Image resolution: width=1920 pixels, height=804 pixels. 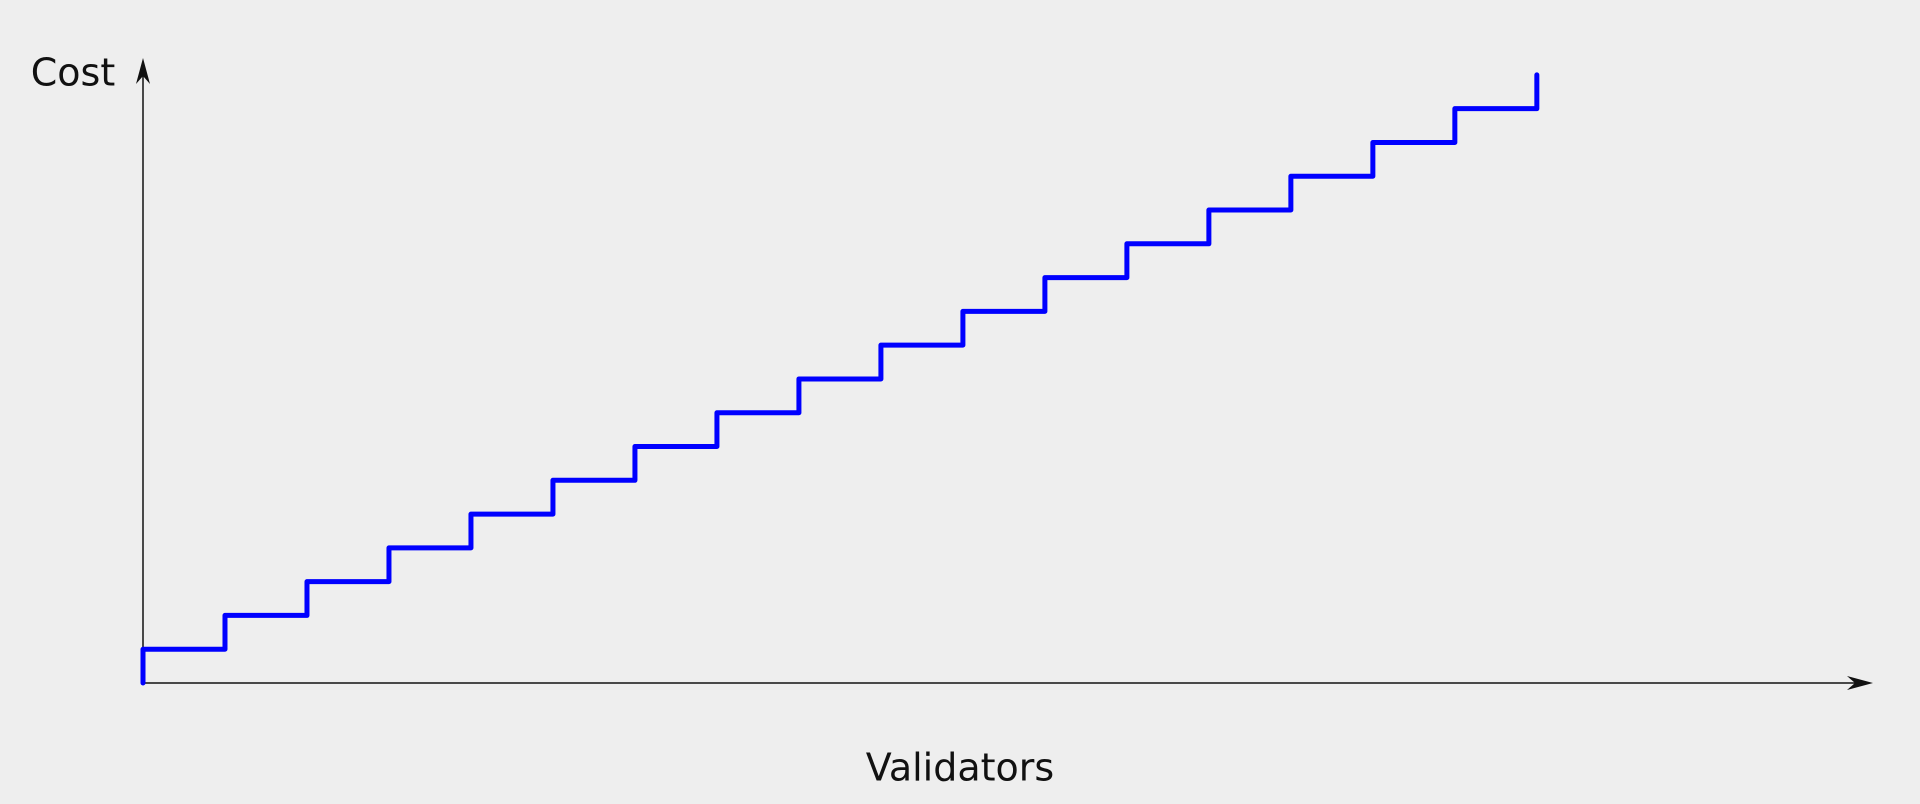 I want to click on x-axis-label: Validators, so click(x=960, y=768).